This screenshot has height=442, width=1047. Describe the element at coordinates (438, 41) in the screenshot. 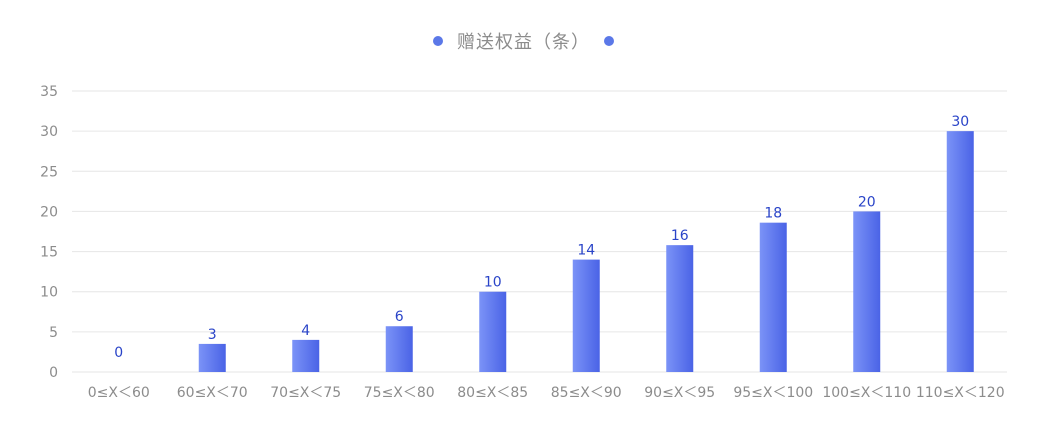

I see `legend-dot-left` at that location.